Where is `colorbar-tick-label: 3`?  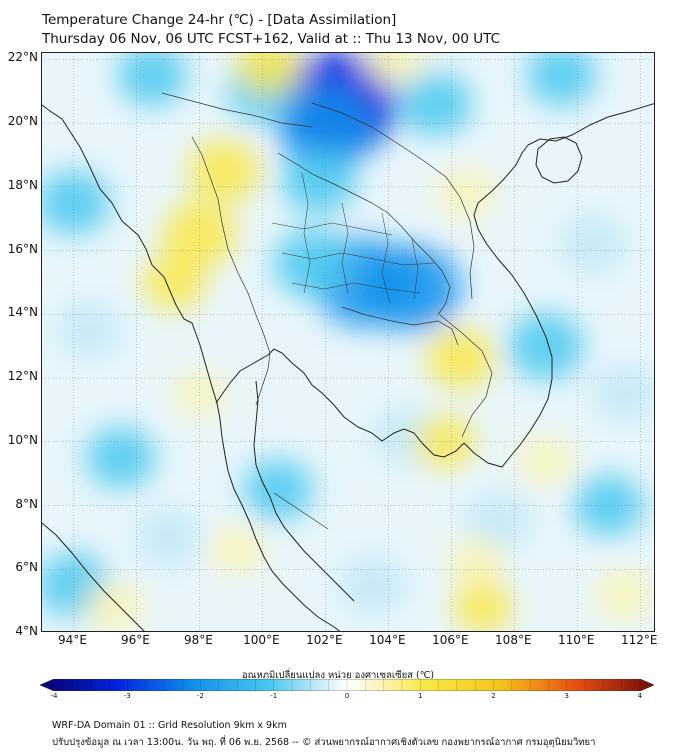
colorbar-tick-label: 3 is located at coordinates (566, 696).